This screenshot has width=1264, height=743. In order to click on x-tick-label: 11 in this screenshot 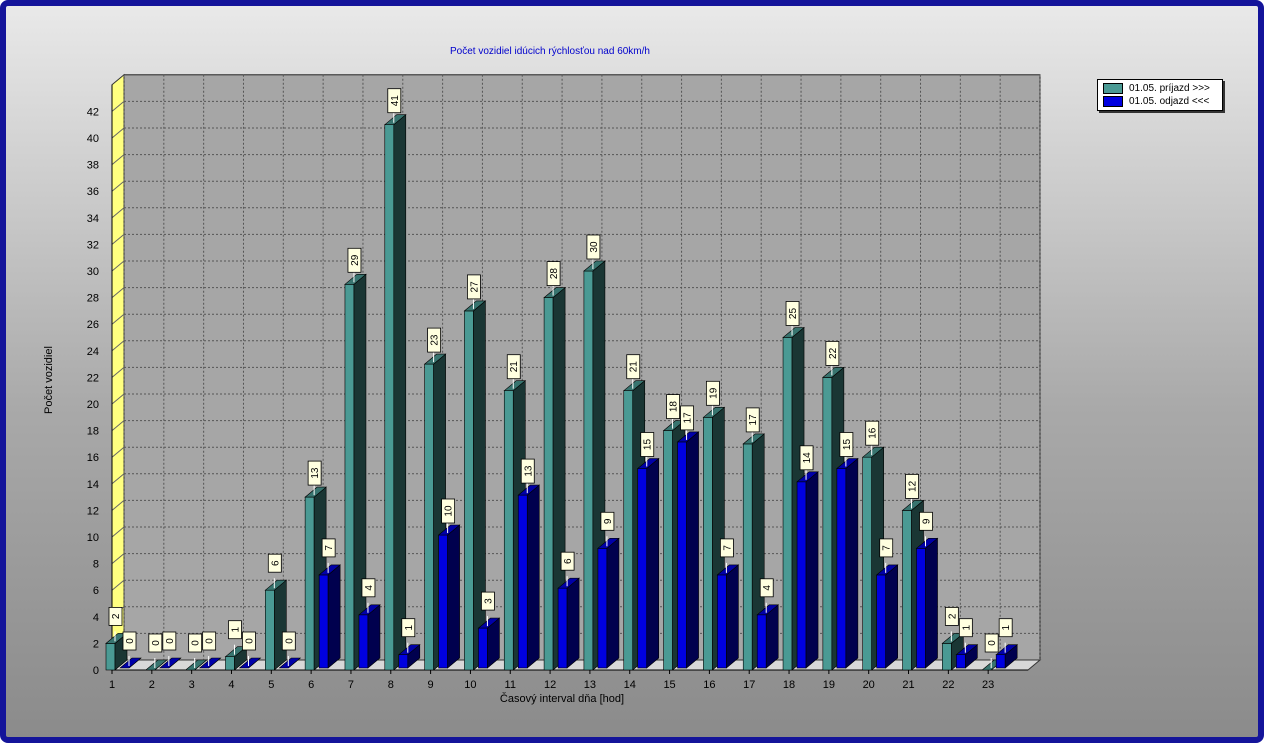, I will do `click(510, 685)`.